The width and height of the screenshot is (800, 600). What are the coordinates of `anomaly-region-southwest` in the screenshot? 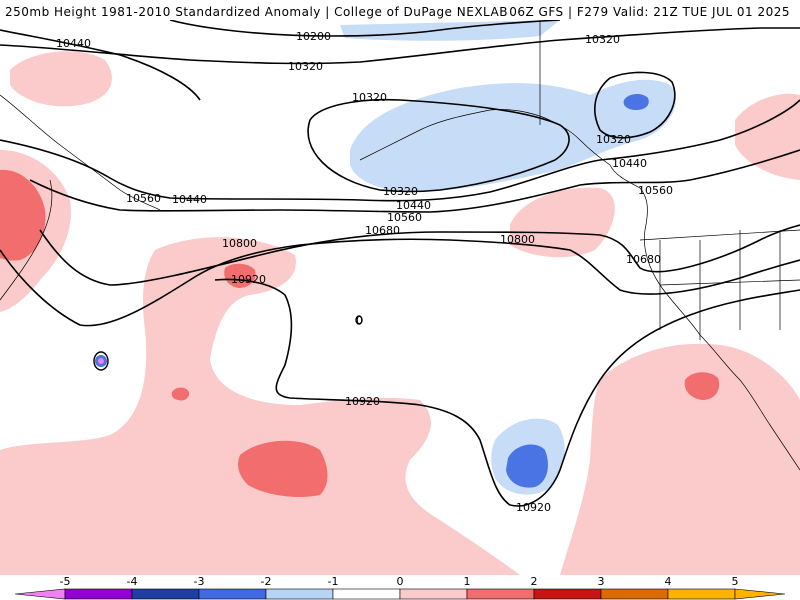 It's located at (680, 459).